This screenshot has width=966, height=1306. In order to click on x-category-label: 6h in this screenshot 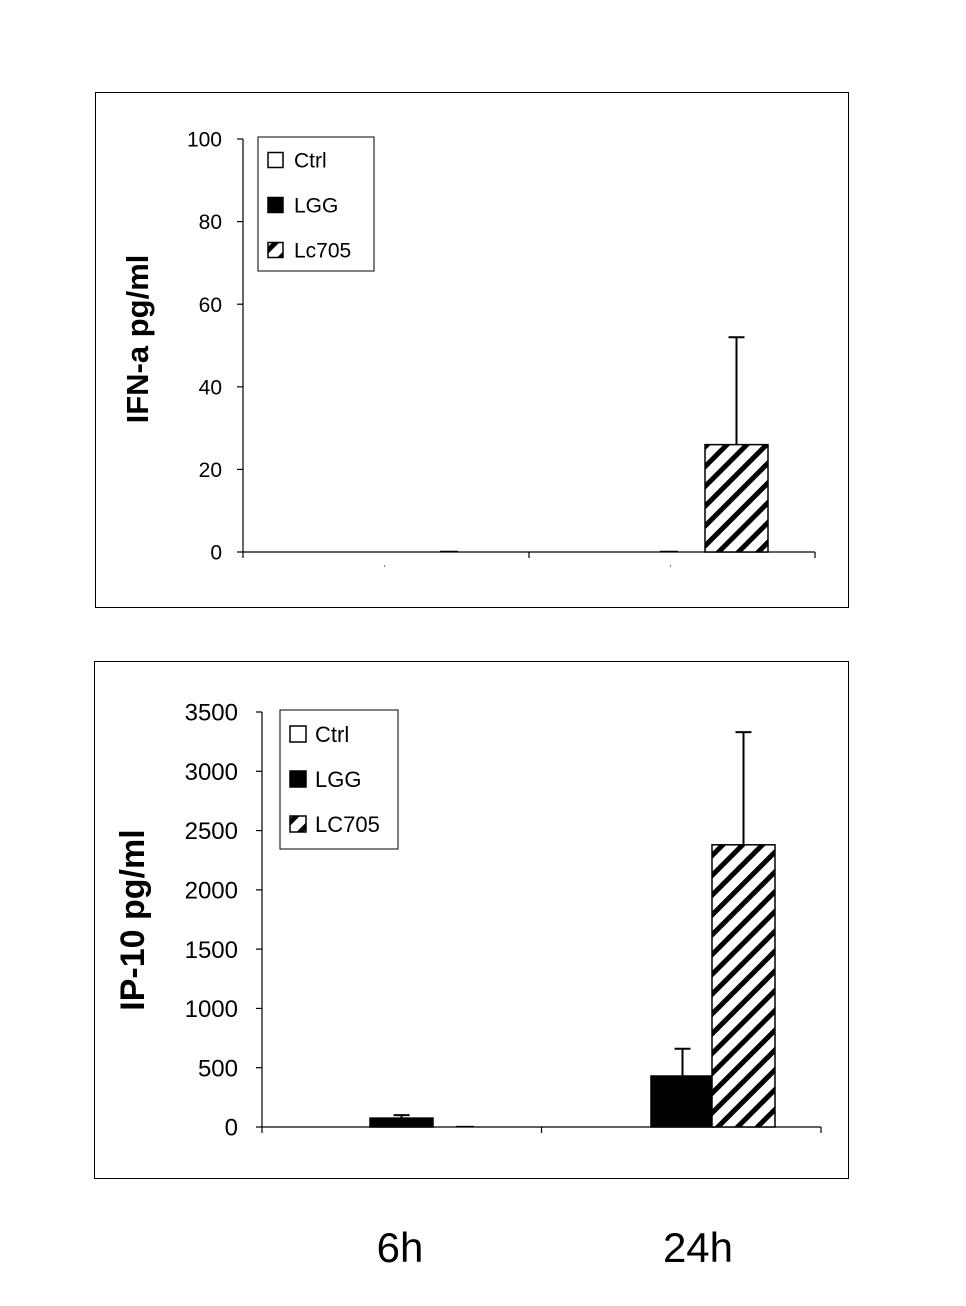, I will do `click(400, 1248)`.